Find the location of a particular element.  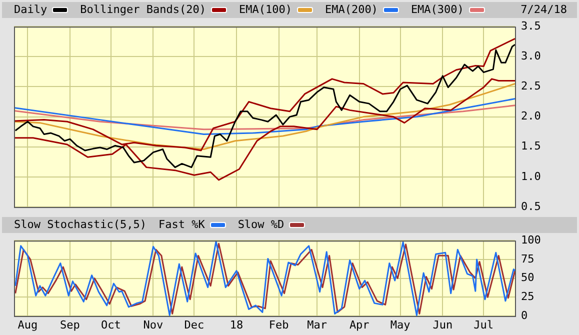

y-tick-label: 0.5 is located at coordinates (531, 206).